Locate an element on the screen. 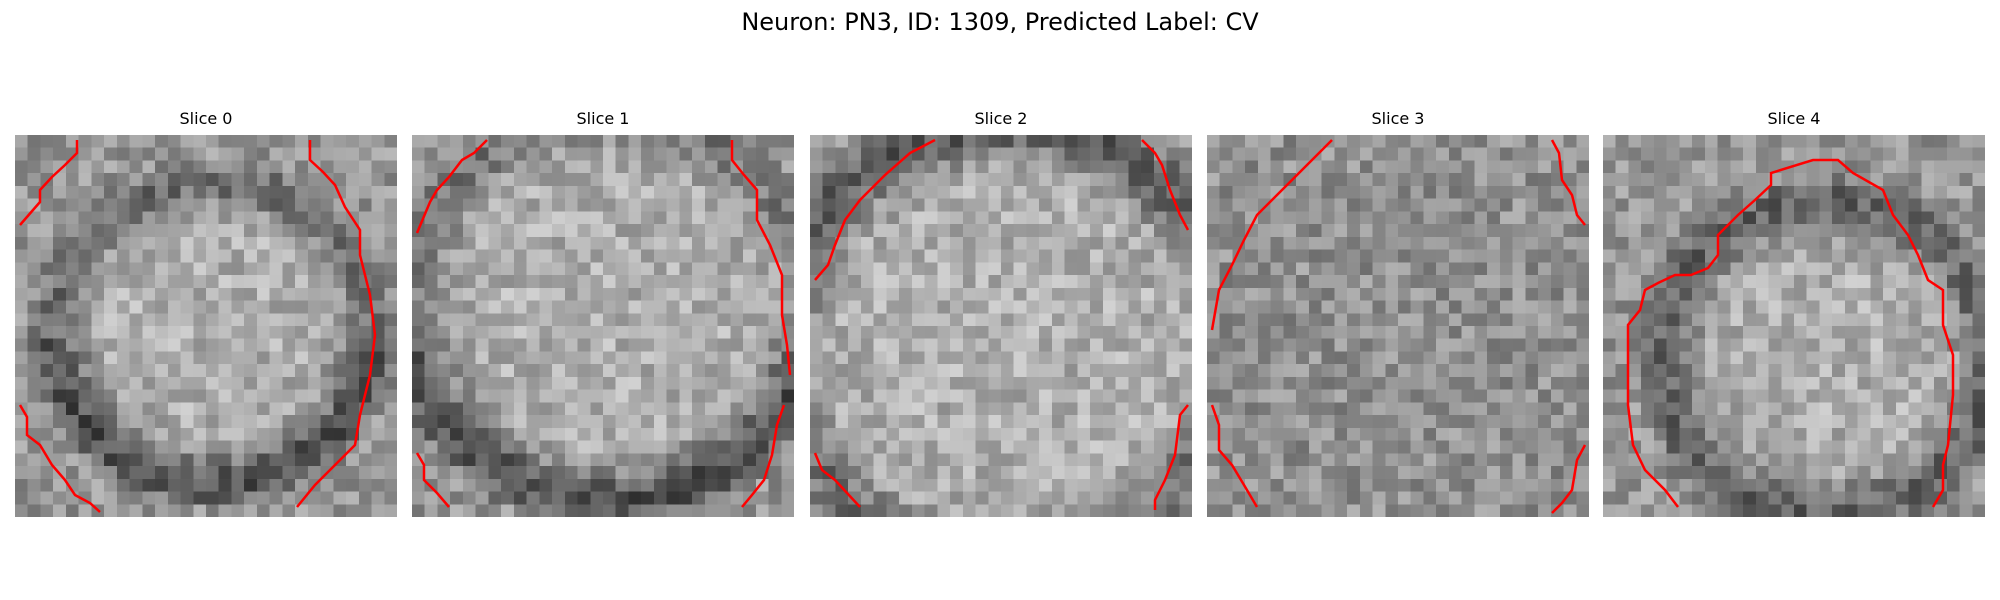 The width and height of the screenshot is (2000, 600). slice-0-contour is located at coordinates (206, 326).